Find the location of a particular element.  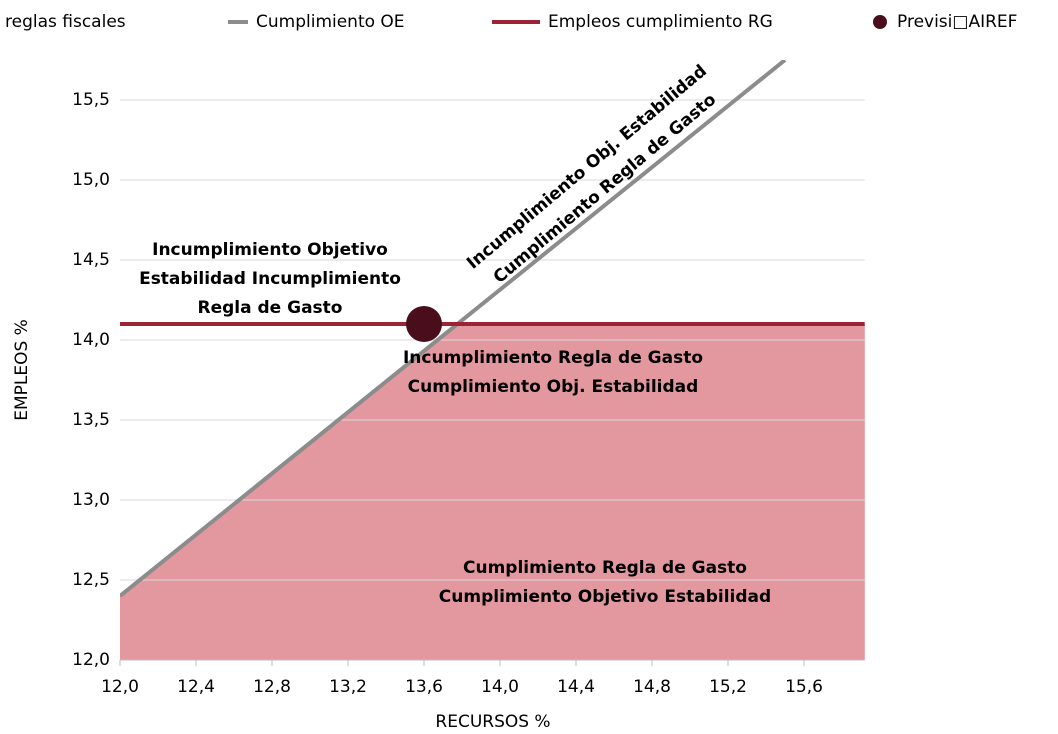

annotation-line: Incumplimiento Objetivo is located at coordinates (270, 250).